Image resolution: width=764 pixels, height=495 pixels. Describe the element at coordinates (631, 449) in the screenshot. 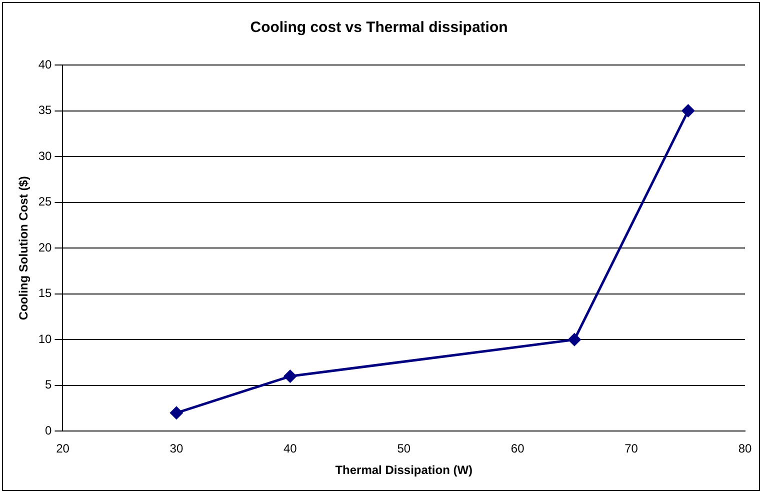

I see `x-tick-label: 70` at that location.